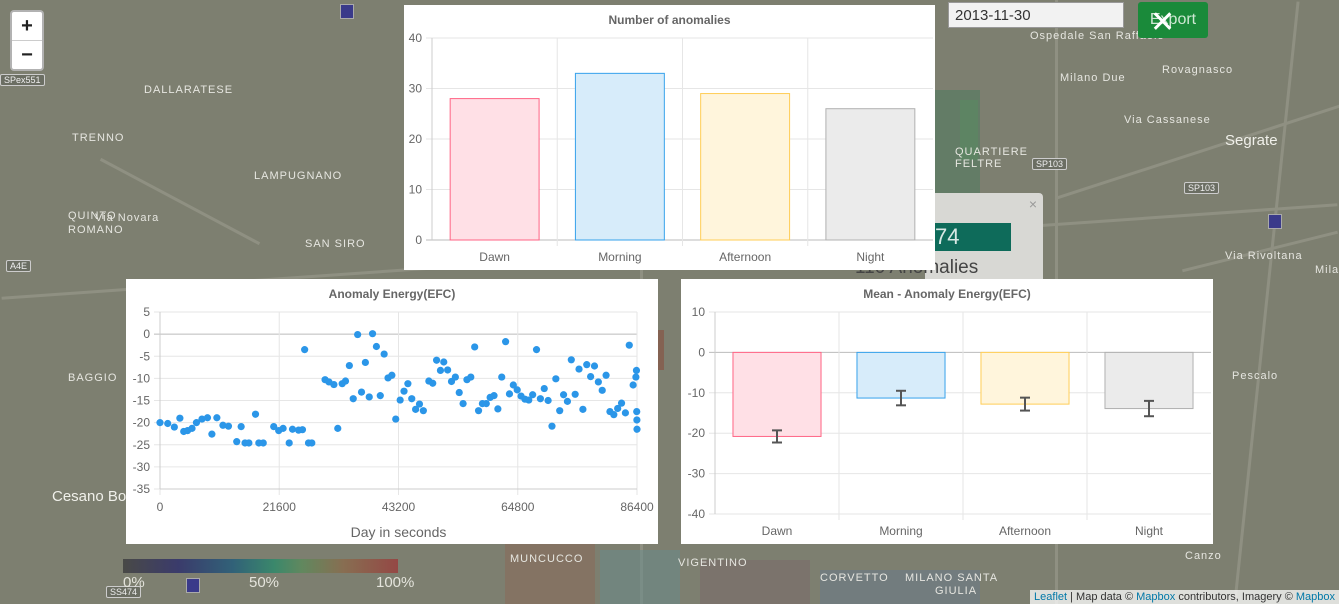 The image size is (1339, 604). What do you see at coordinates (260, 566) in the screenshot?
I see `color-scale-bar` at bounding box center [260, 566].